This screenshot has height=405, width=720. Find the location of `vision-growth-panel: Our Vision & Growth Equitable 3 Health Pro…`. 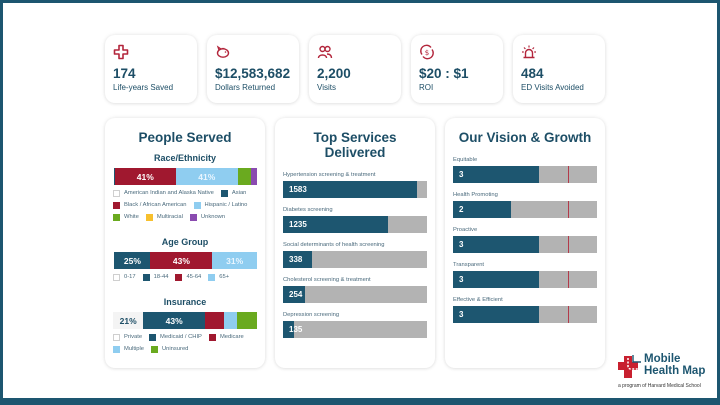

vision-growth-panel: Our Vision & Growth Equitable 3 Health Pro… is located at coordinates (525, 243).